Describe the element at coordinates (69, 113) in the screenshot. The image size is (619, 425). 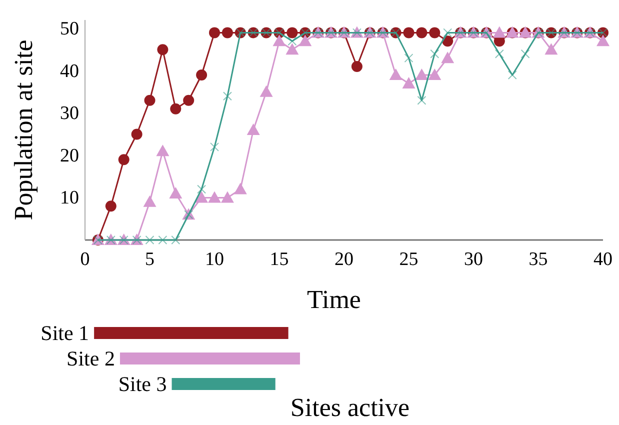
I see `y-tick-label: 30` at that location.